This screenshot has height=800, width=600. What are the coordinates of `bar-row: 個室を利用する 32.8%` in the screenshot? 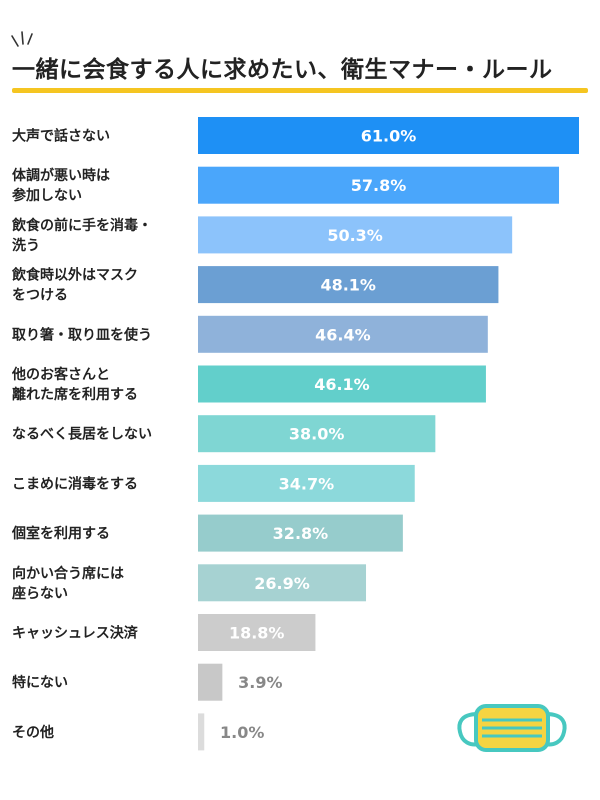 It's located at (207, 533).